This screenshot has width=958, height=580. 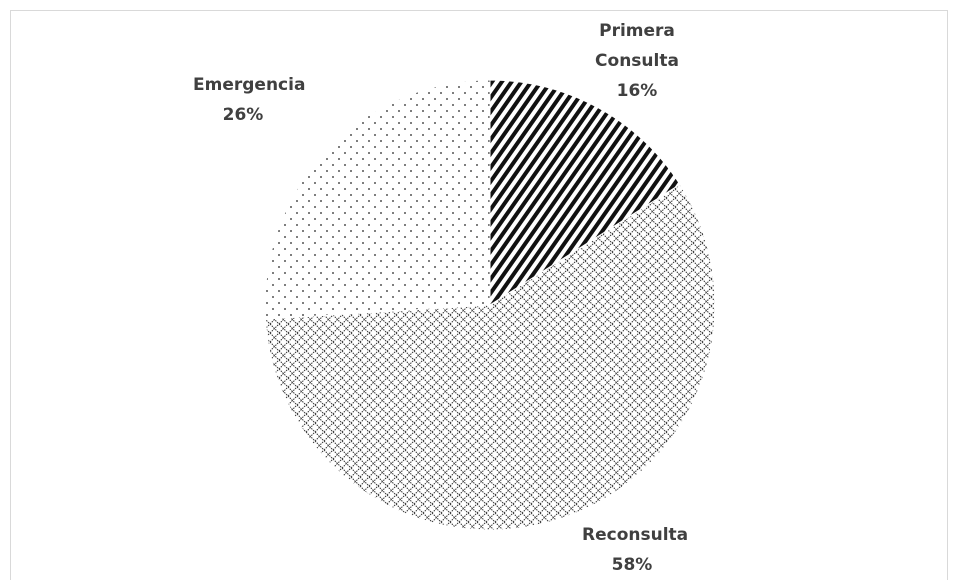 I want to click on data-label: Reconsulta 58%, so click(x=632, y=550).